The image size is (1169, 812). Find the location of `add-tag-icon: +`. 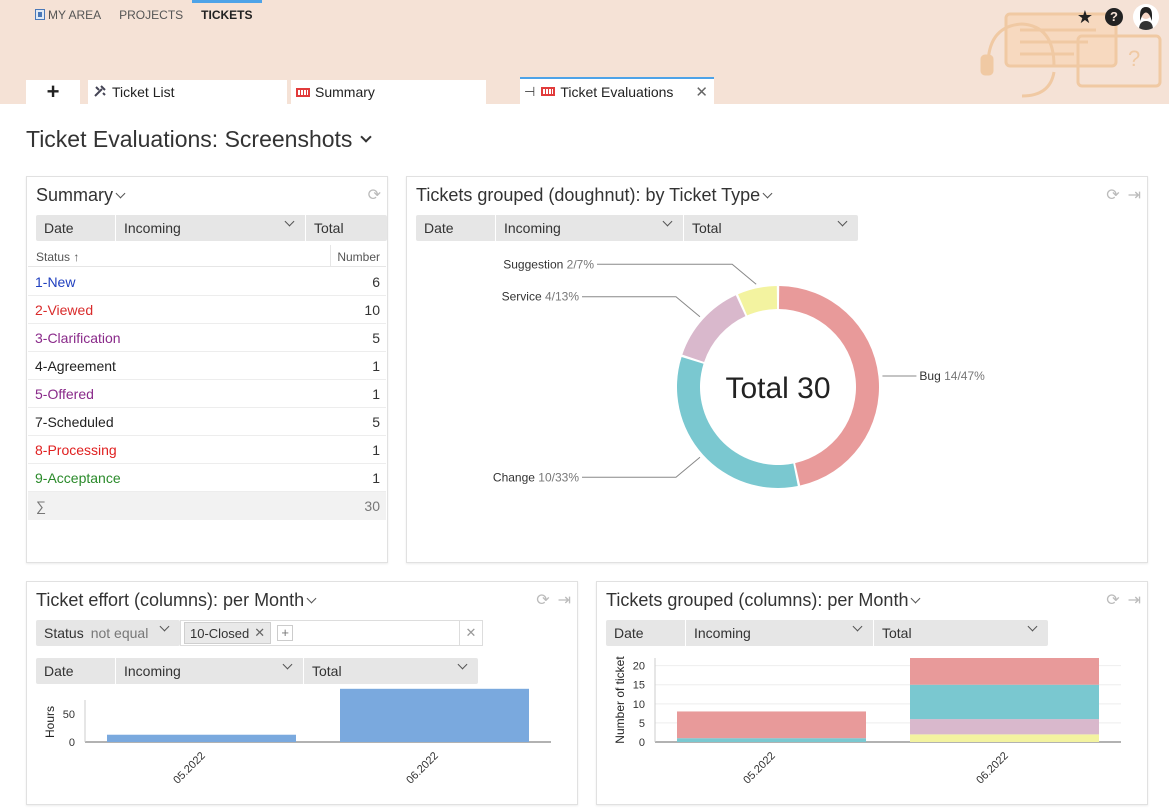

add-tag-icon: + is located at coordinates (285, 633).